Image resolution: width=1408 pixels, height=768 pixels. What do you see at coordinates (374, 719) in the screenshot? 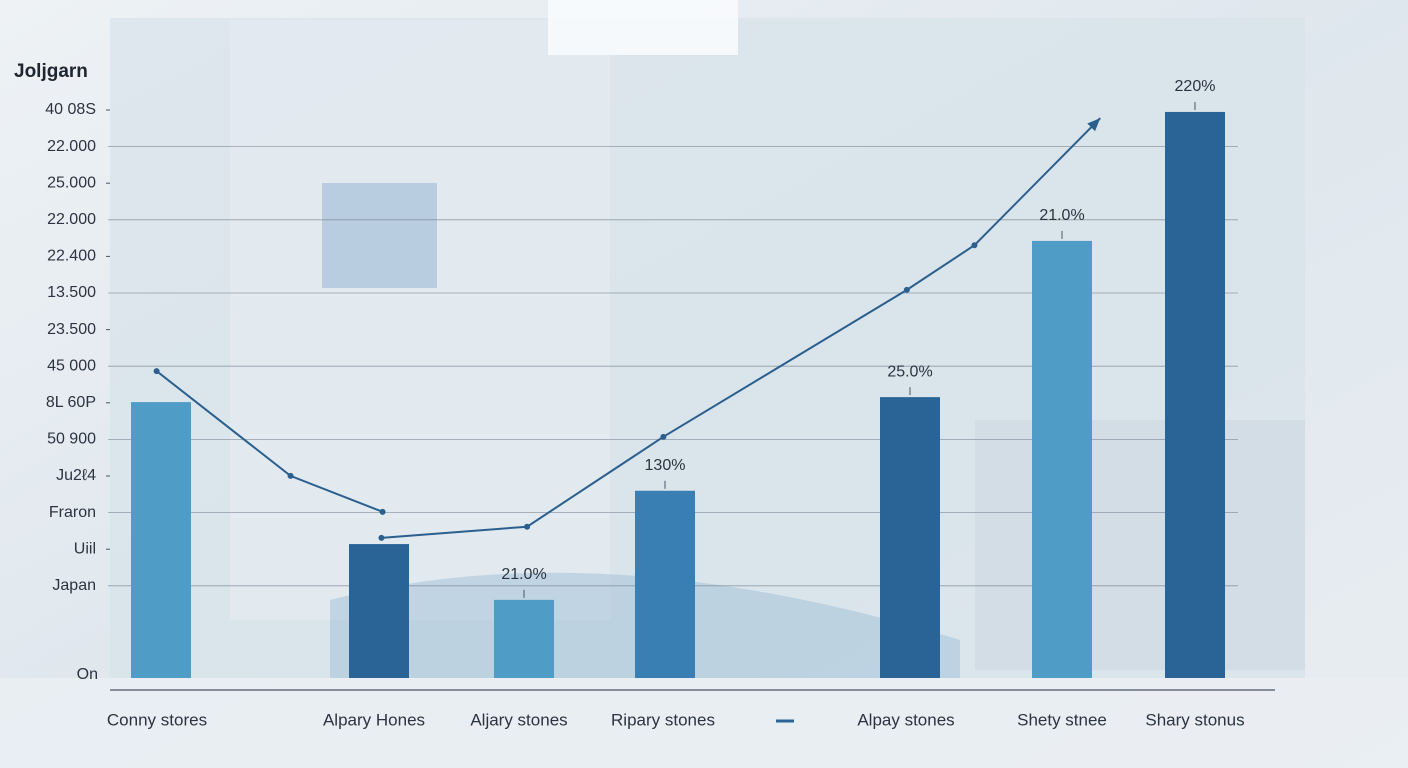
I see `x-tick-label: Alpary Hones` at bounding box center [374, 719].